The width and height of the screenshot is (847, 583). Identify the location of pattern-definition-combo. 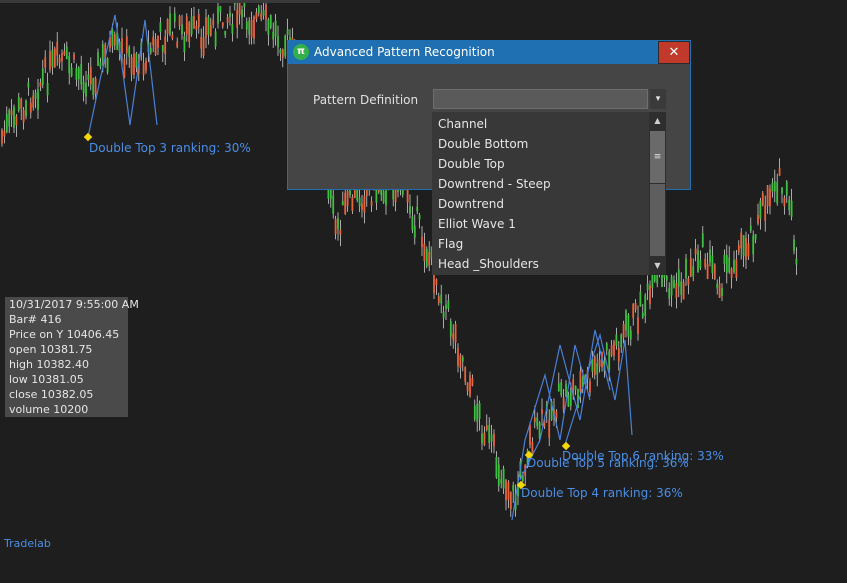
(540, 99).